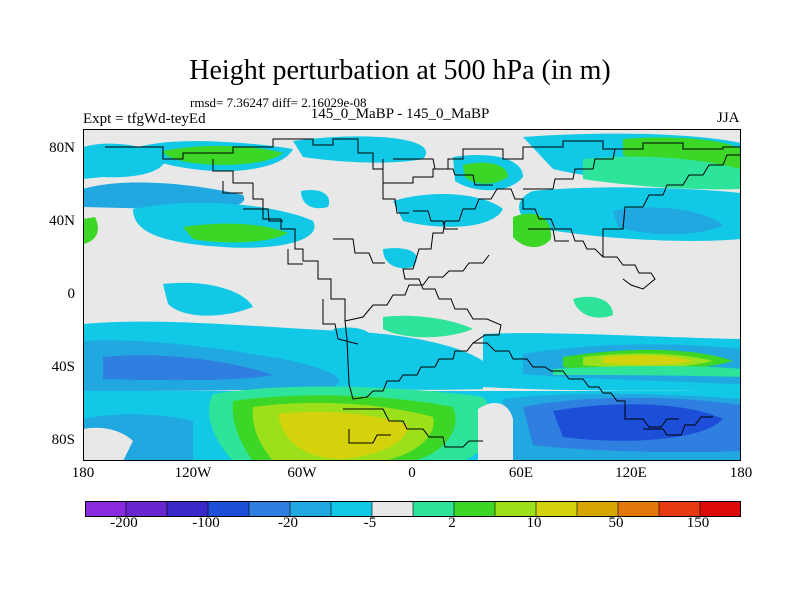 The height and width of the screenshot is (600, 800). Describe the element at coordinates (63, 440) in the screenshot. I see `lat-label-80s: 80S` at that location.